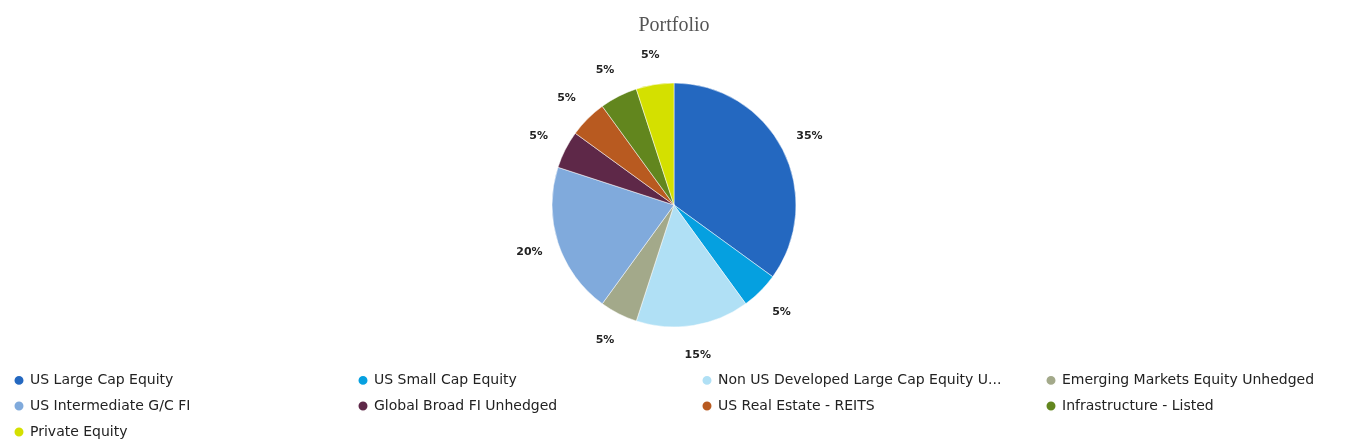 Image resolution: width=1348 pixels, height=447 pixels. Describe the element at coordinates (529, 251) in the screenshot. I see `data-label: 20%` at that location.